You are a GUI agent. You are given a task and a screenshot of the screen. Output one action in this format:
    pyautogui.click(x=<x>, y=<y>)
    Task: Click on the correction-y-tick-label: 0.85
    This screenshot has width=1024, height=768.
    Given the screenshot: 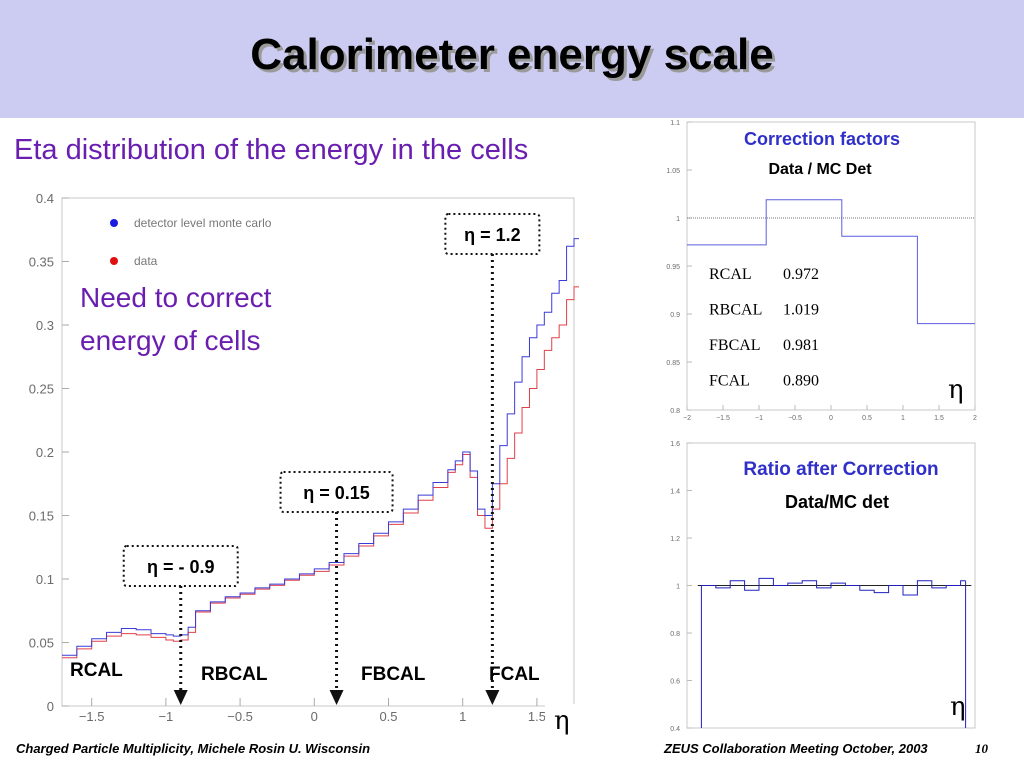 What is the action you would take?
    pyautogui.click(x=673, y=363)
    